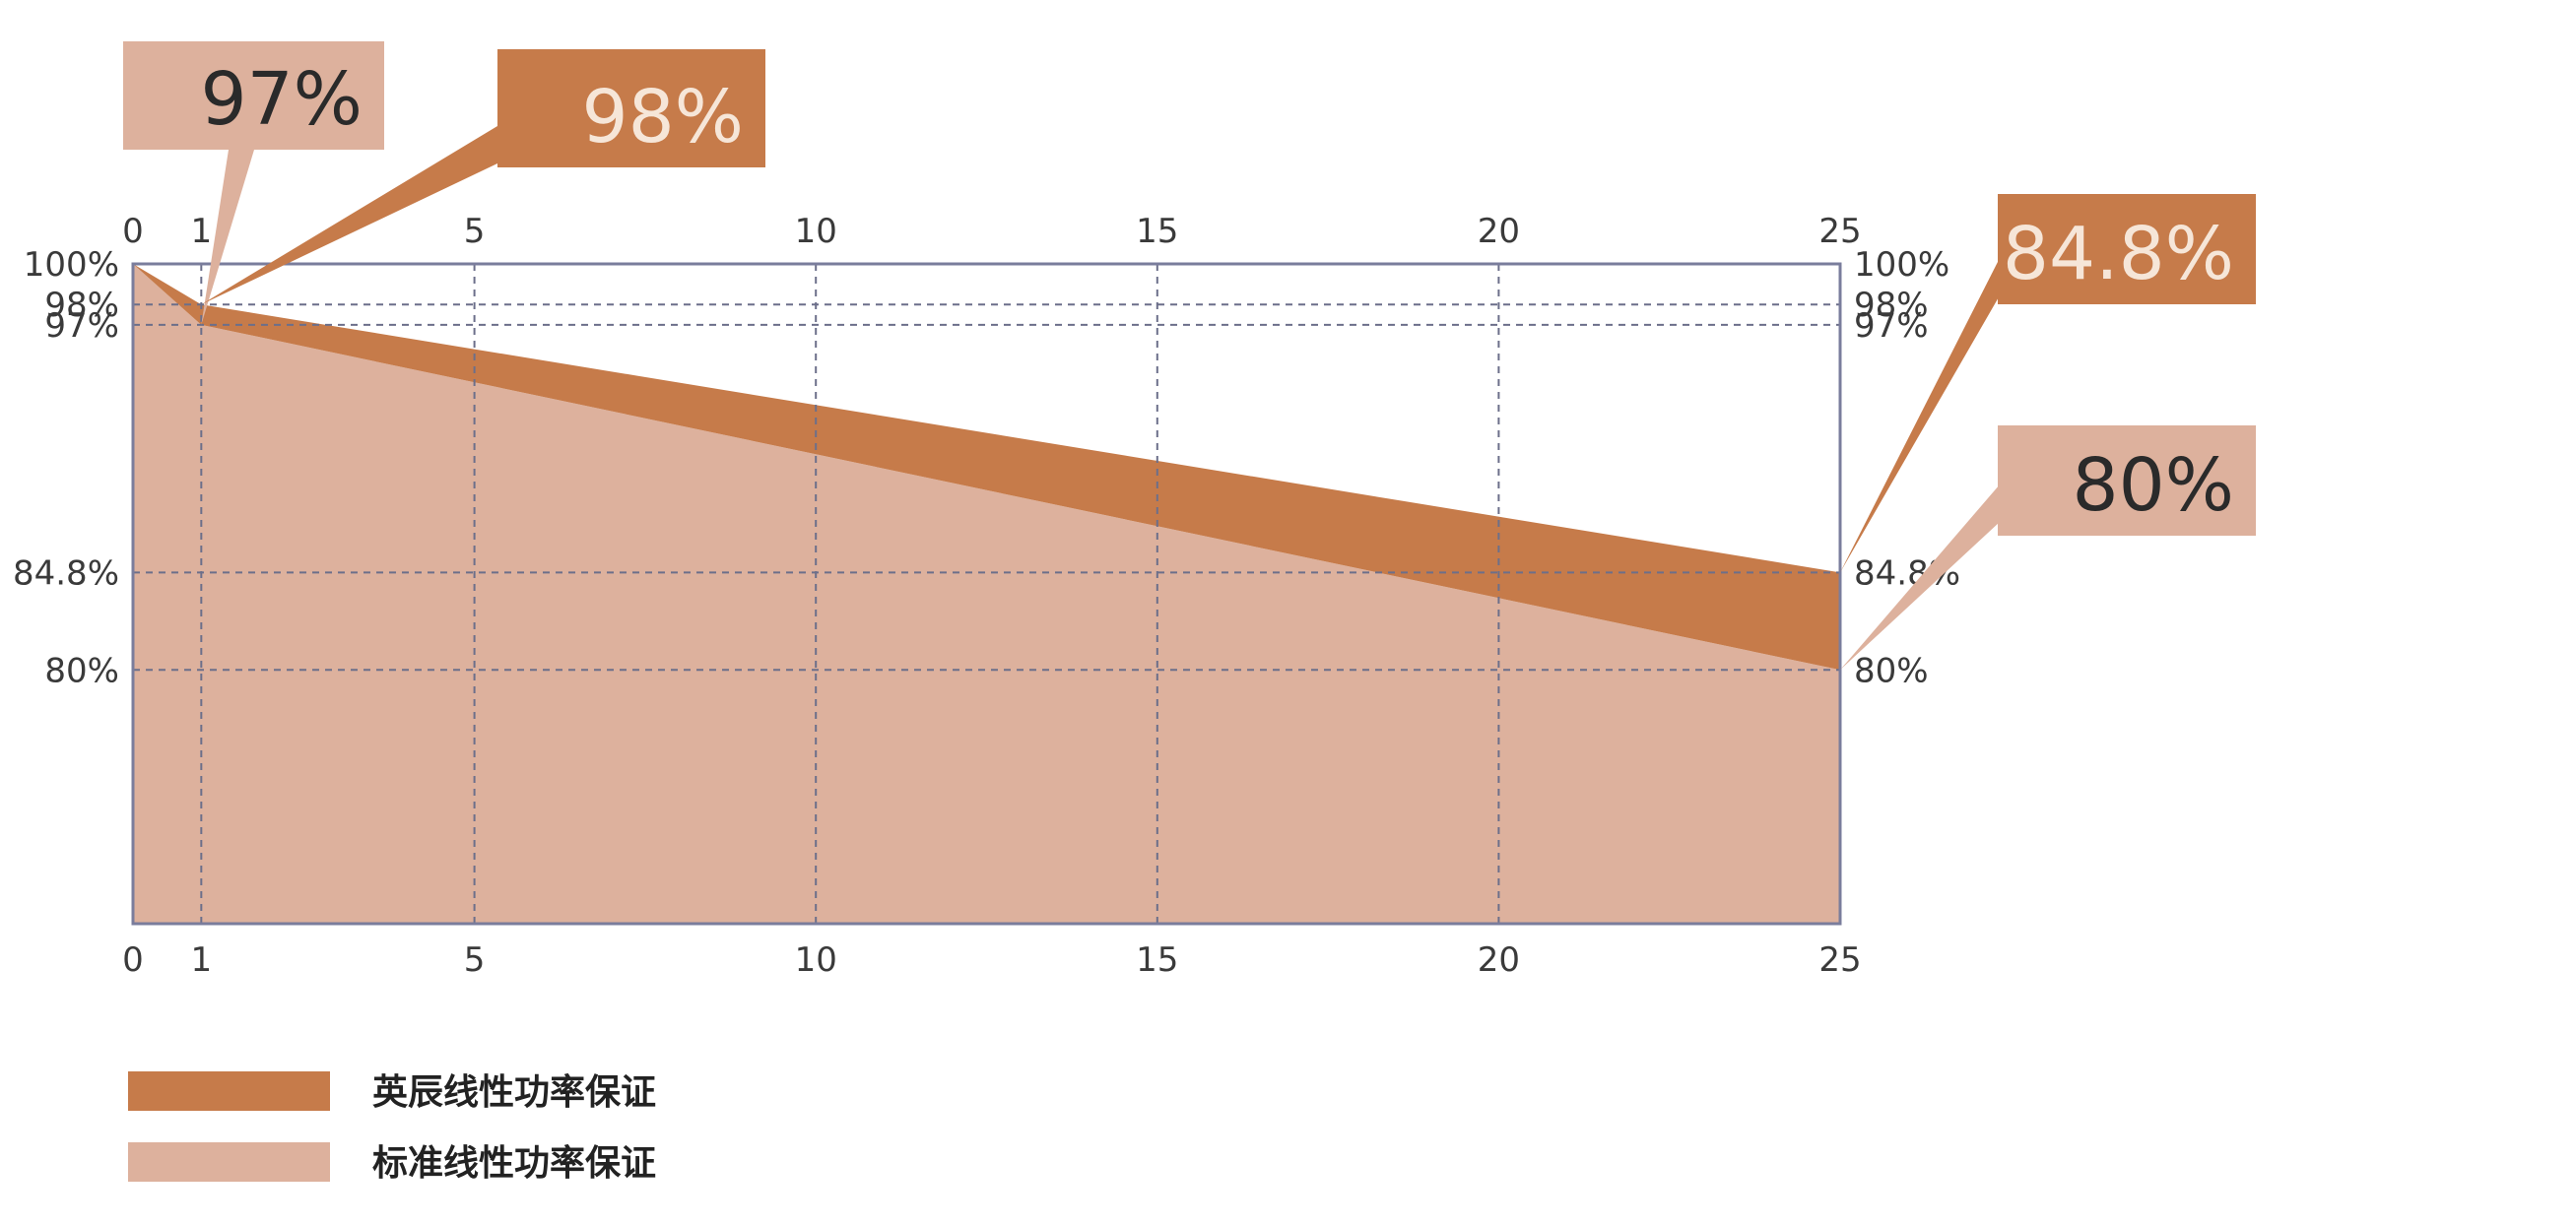 Image resolution: width=2576 pixels, height=1226 pixels. Describe the element at coordinates (201, 232) in the screenshot. I see `x-tick-top: 1` at that location.